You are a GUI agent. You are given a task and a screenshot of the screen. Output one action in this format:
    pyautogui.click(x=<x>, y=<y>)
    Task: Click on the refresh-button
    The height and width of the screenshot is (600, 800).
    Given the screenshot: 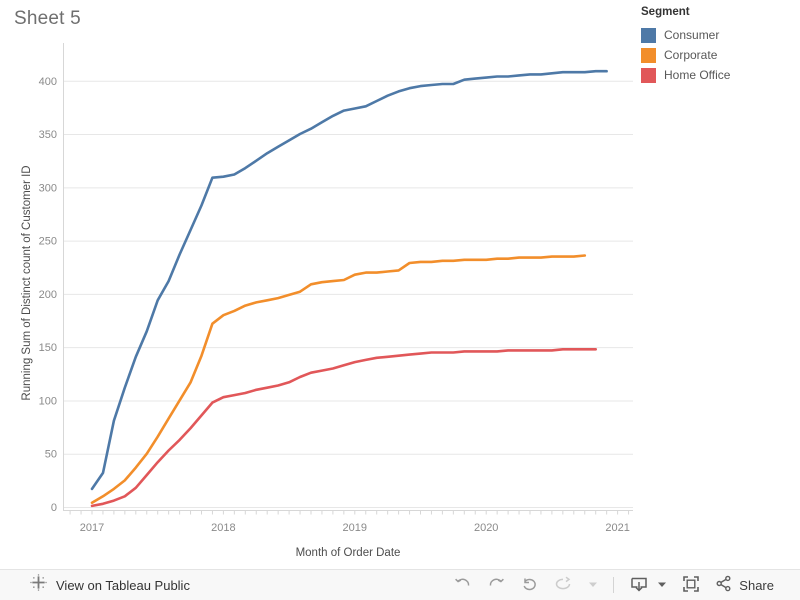 What is the action you would take?
    pyautogui.click(x=563, y=585)
    